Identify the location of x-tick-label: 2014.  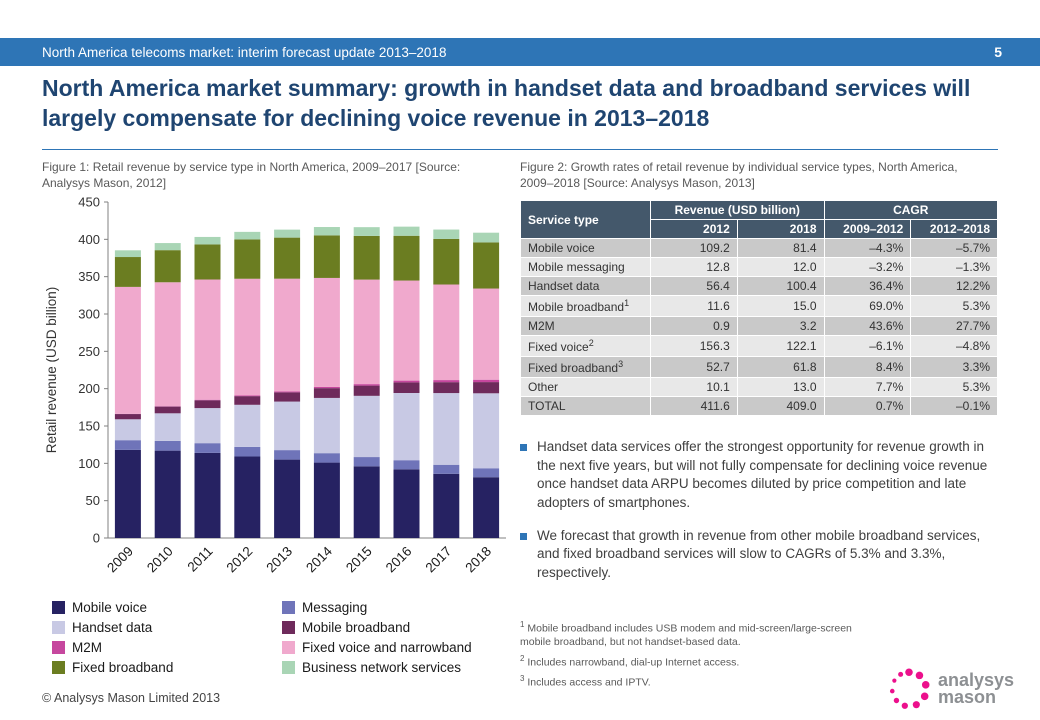
(319, 559).